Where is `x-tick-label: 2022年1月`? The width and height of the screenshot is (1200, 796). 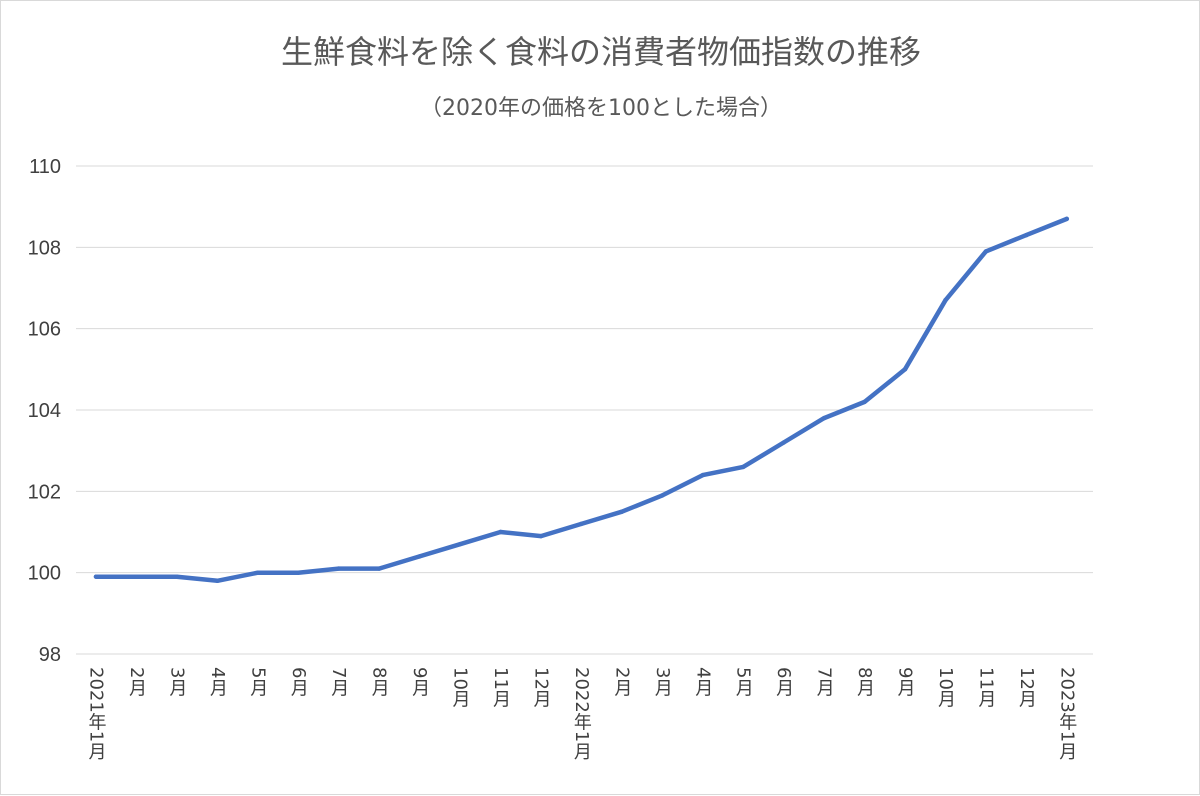
x-tick-label: 2022年1月 is located at coordinates (581, 713).